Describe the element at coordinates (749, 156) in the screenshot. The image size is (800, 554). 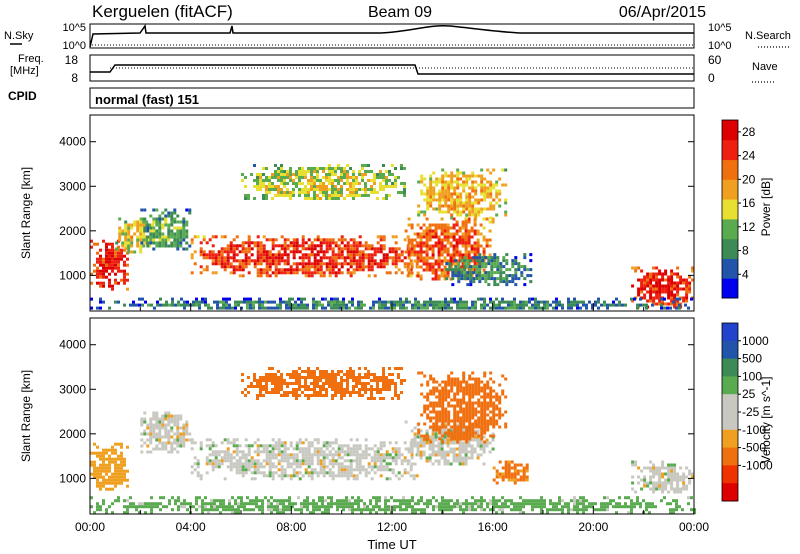
I see `colorbar-tick-label: 24` at that location.